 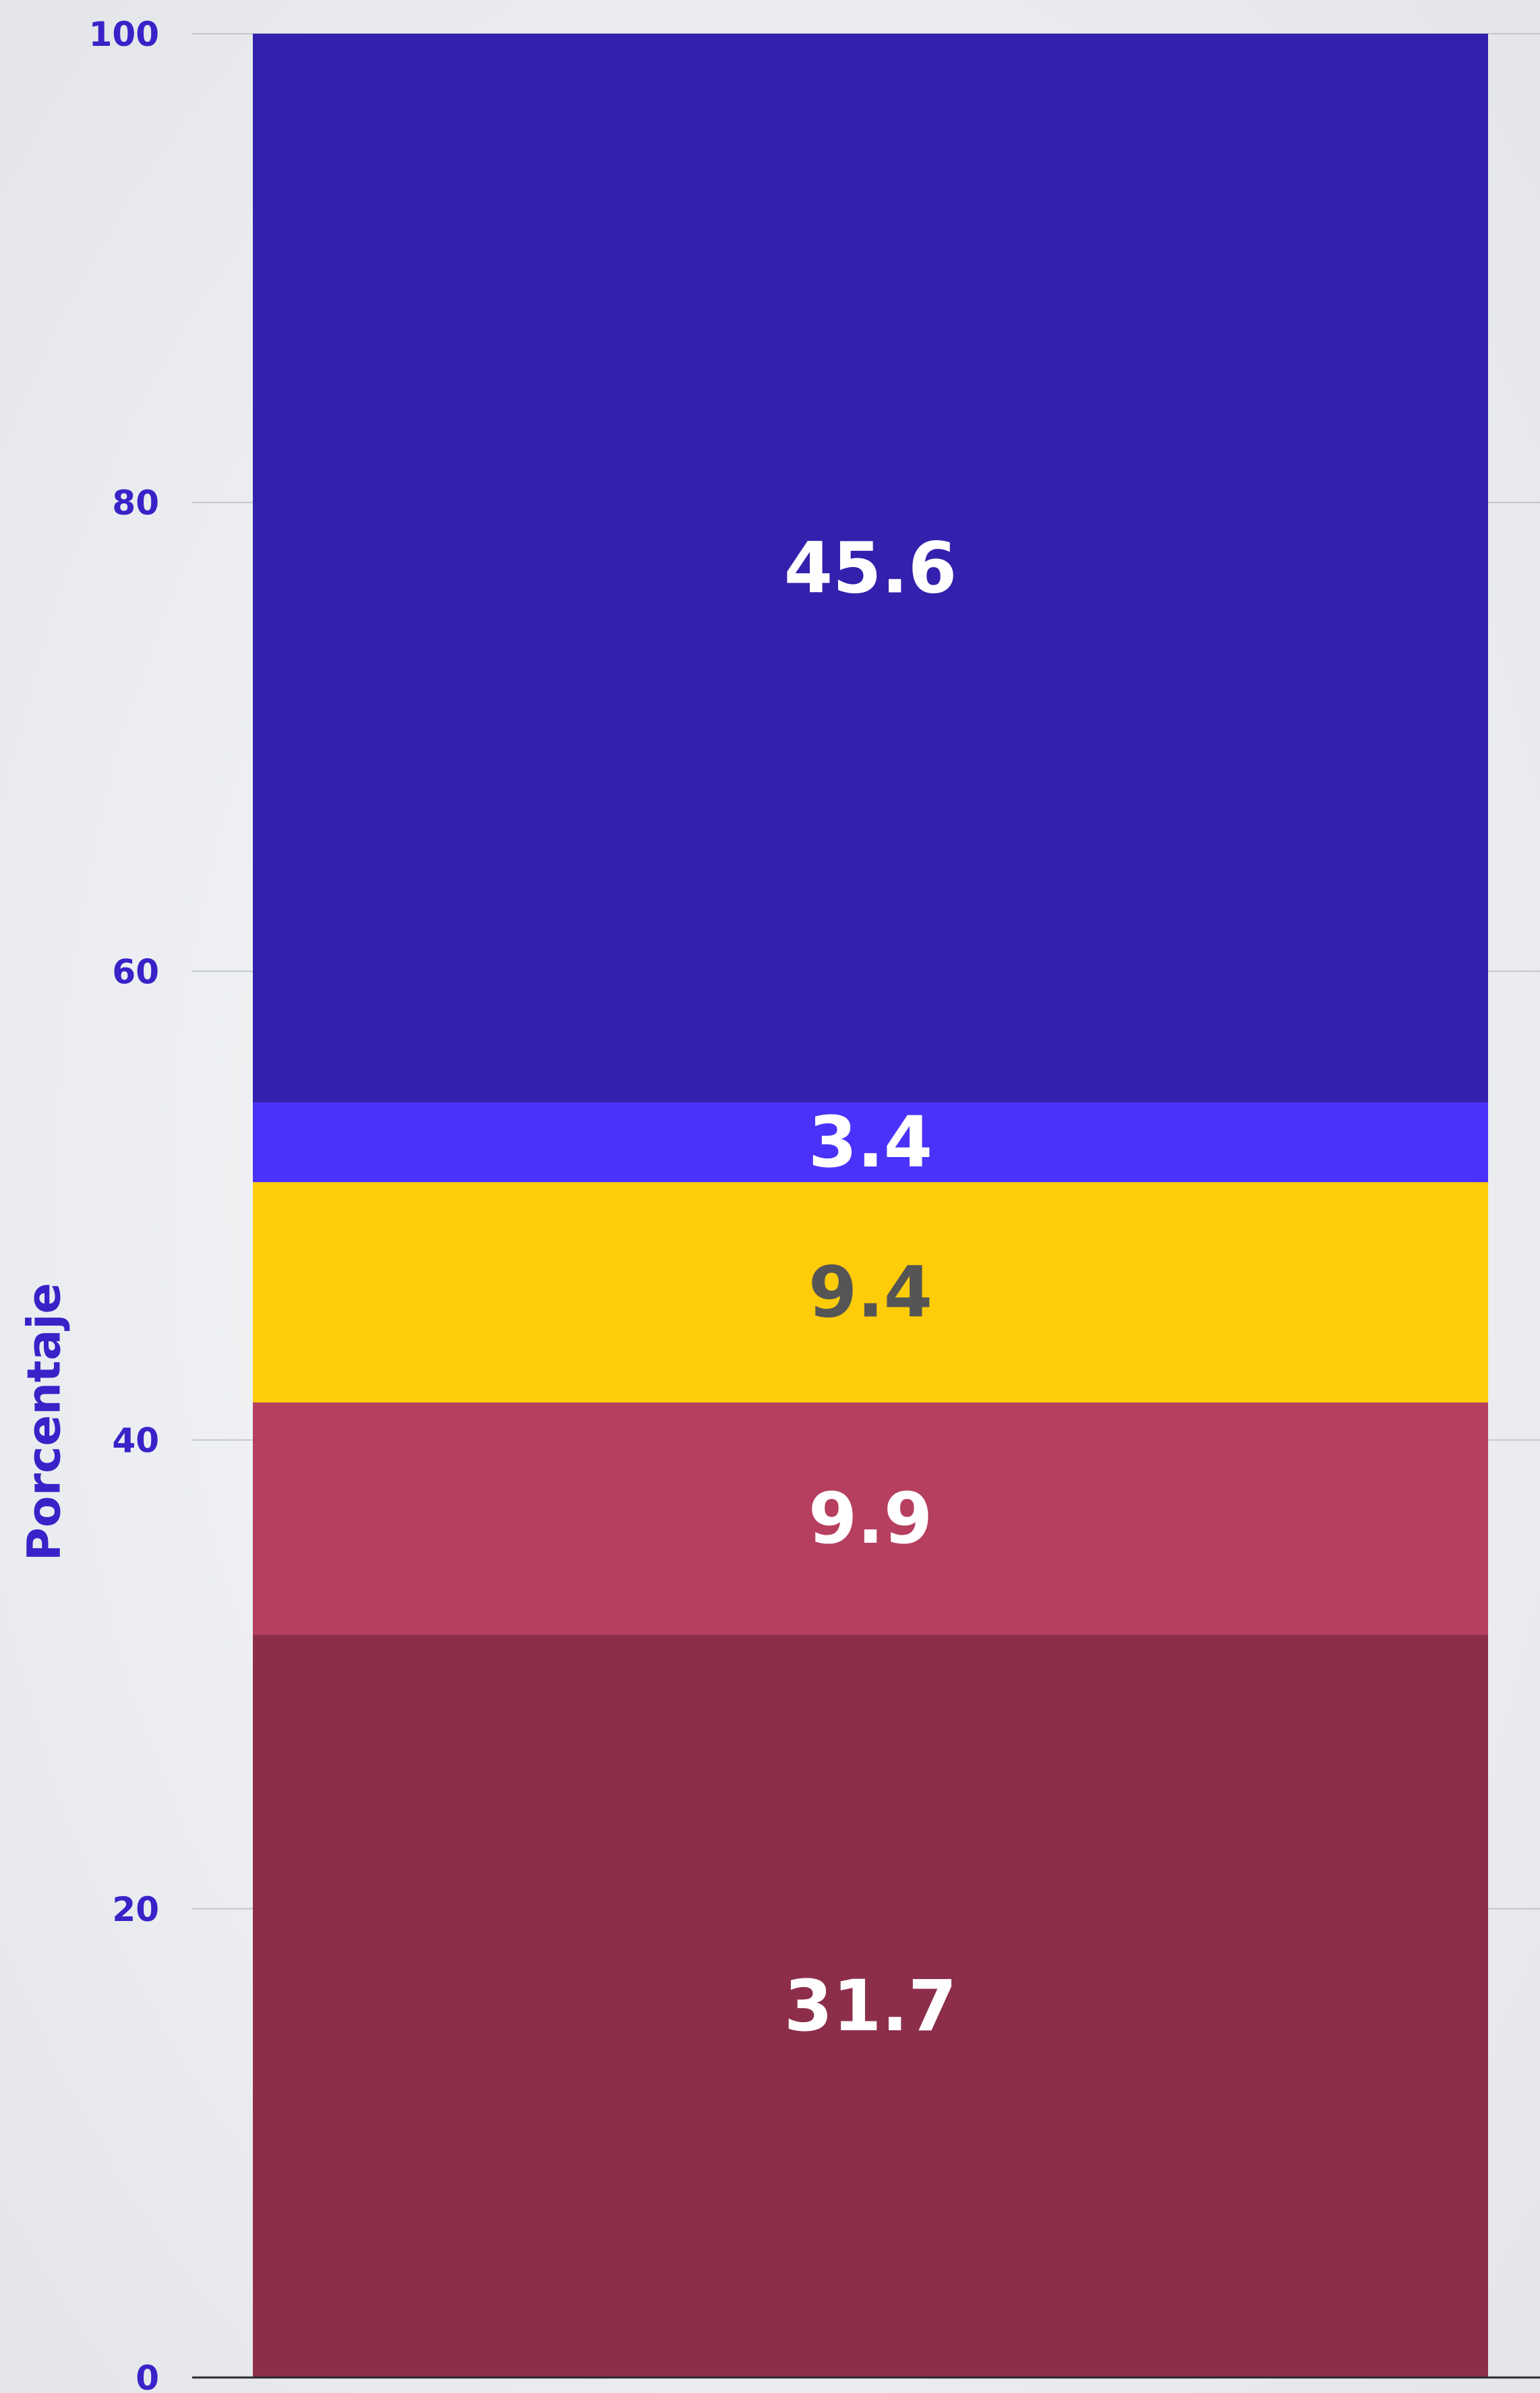 What do you see at coordinates (124, 1204) in the screenshot?
I see `y-axis-ticks: 0 20 40 60 80 100` at bounding box center [124, 1204].